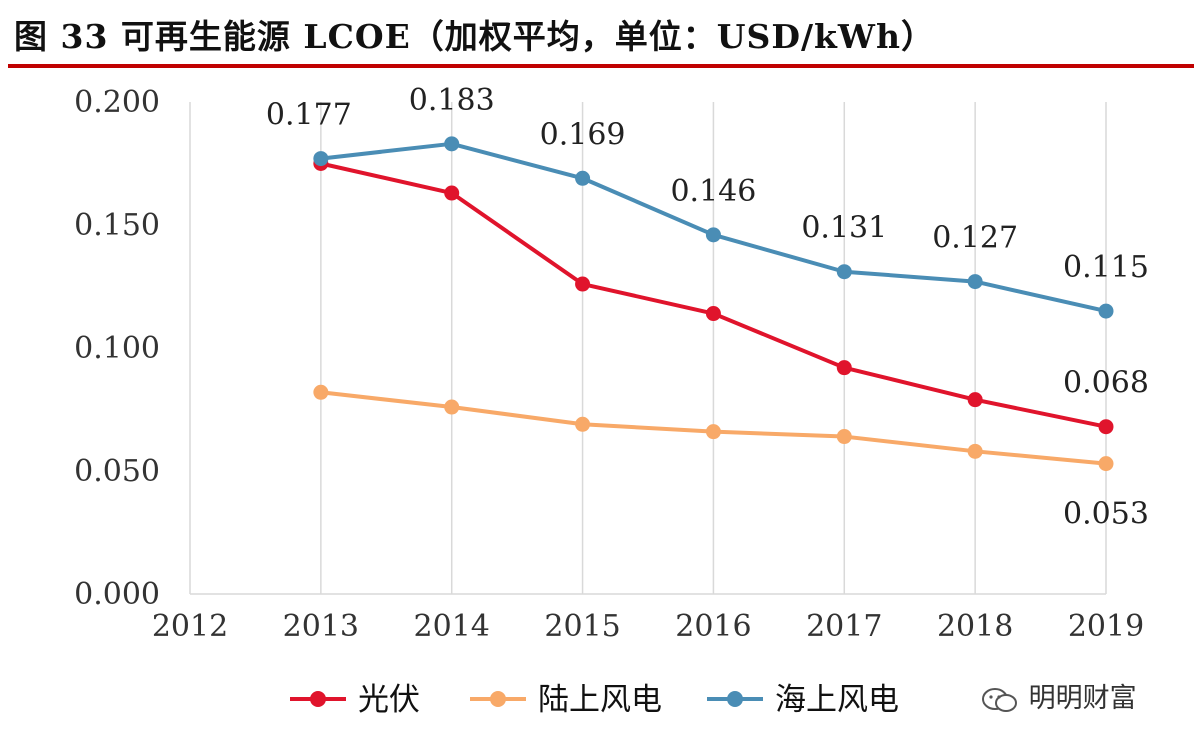  Describe the element at coordinates (844, 228) in the screenshot. I see `data-label: 0.131` at that location.